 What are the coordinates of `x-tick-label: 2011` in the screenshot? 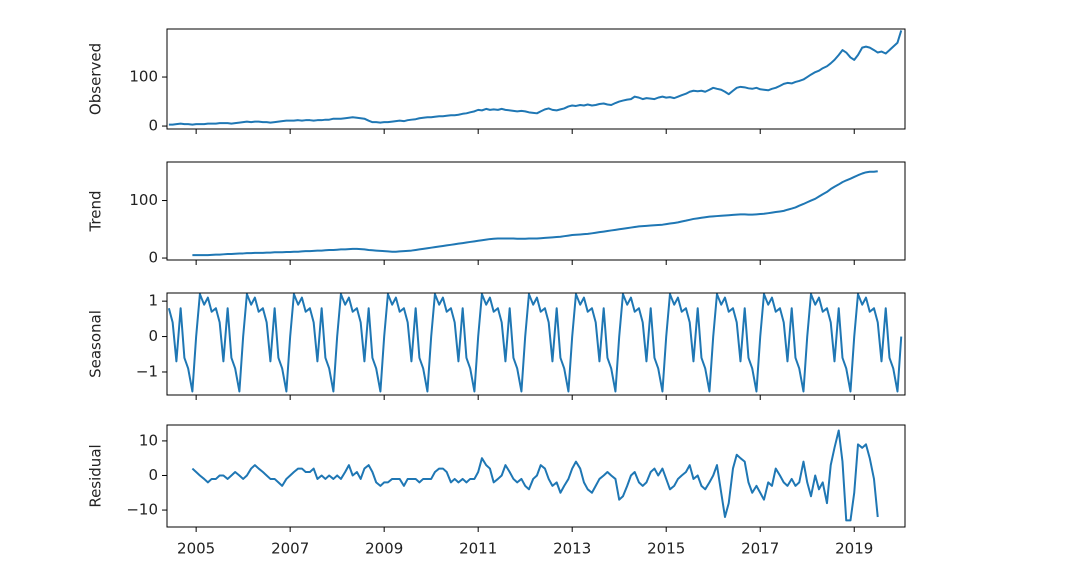 It's located at (478, 549).